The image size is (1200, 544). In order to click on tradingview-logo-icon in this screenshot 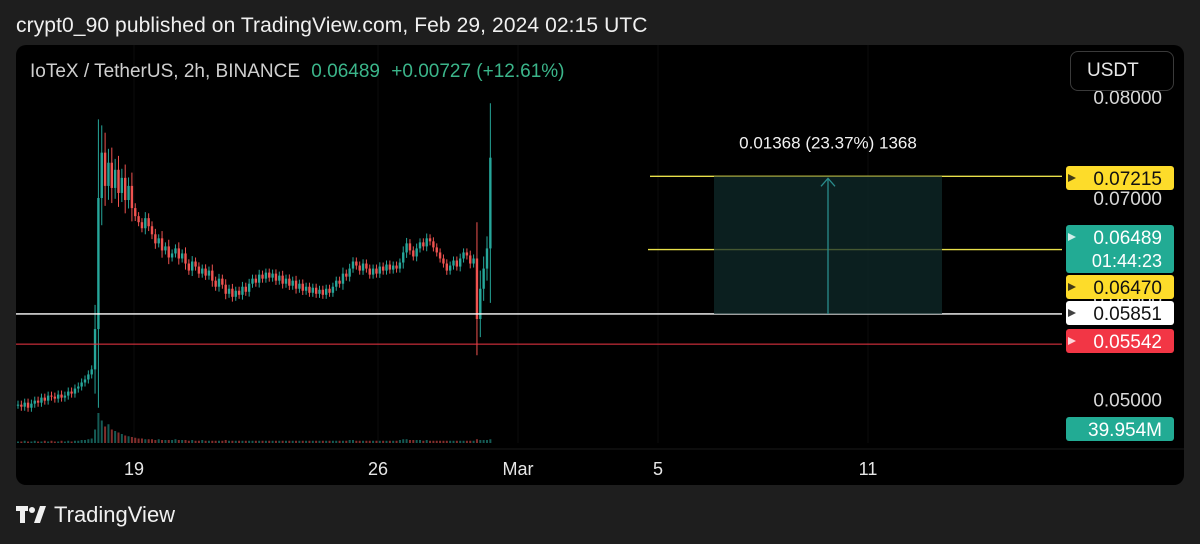, I will do `click(31, 514)`.